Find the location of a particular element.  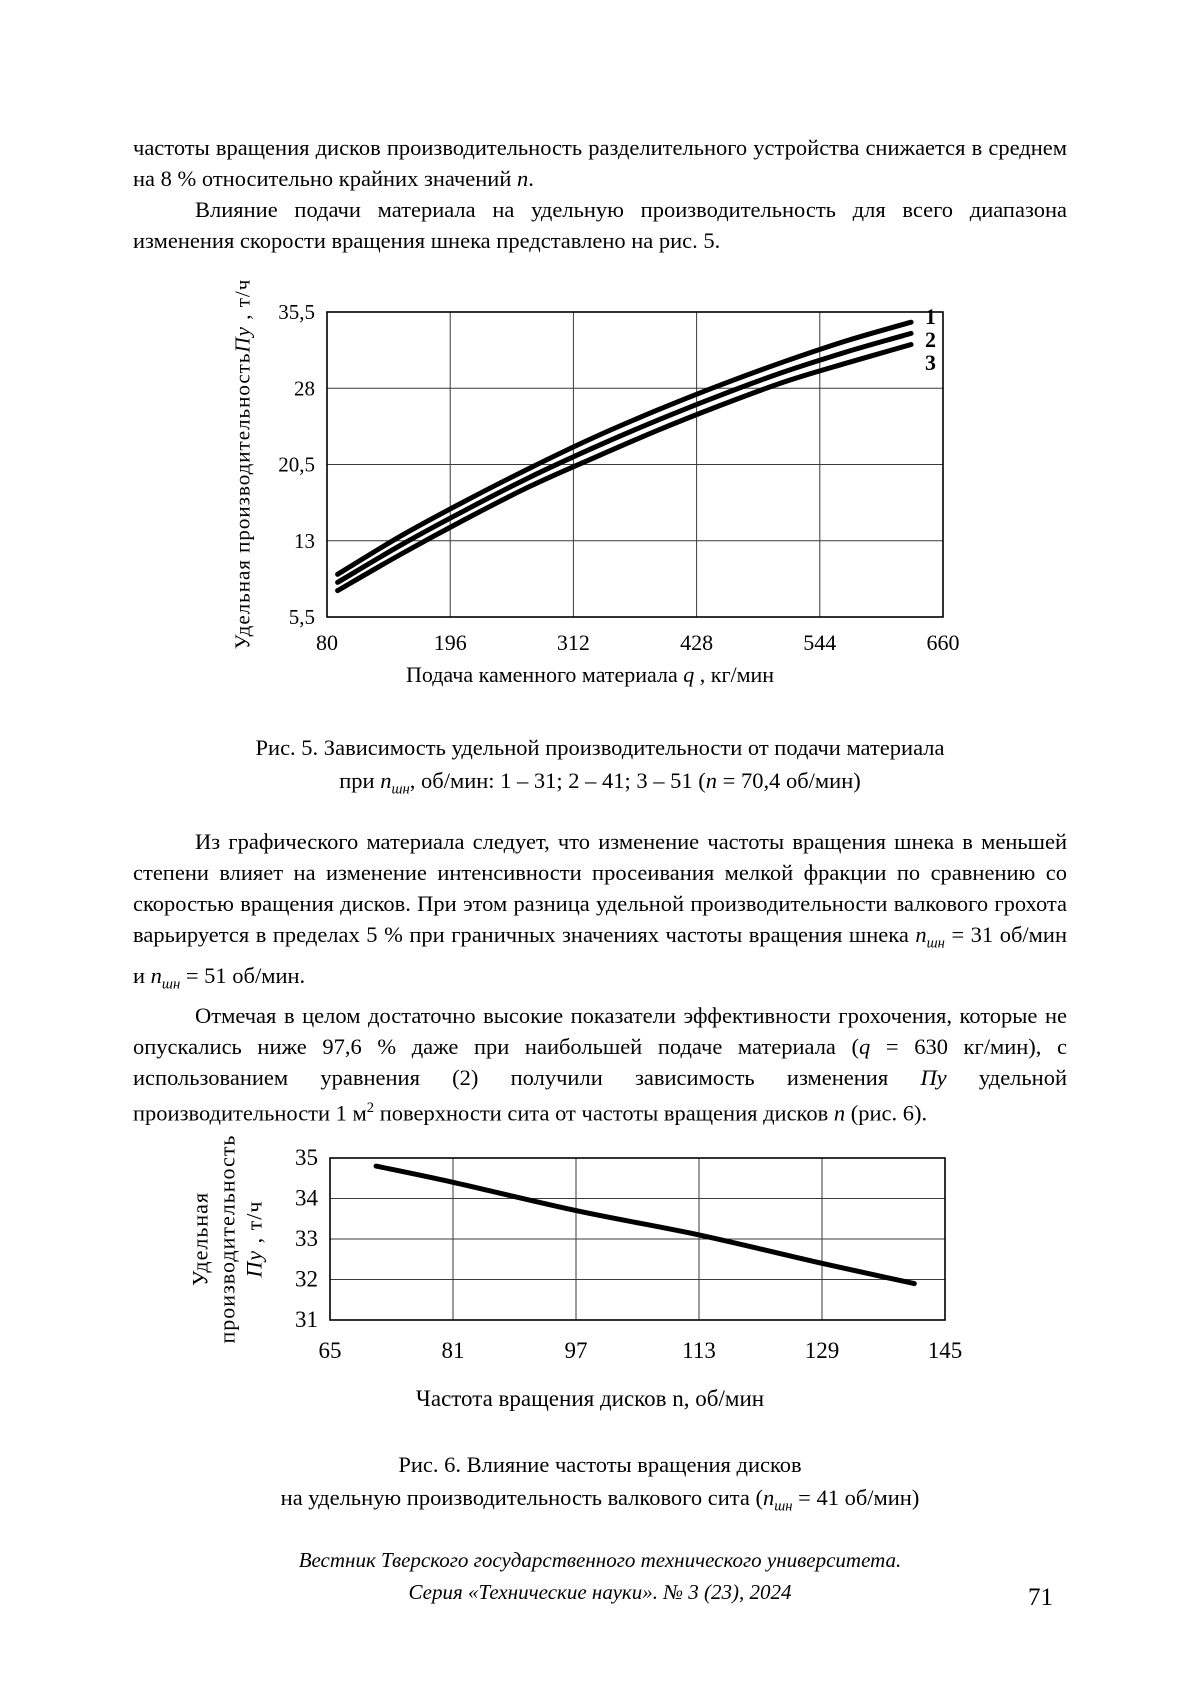

text-segment: 2 is located at coordinates (370, 1108).